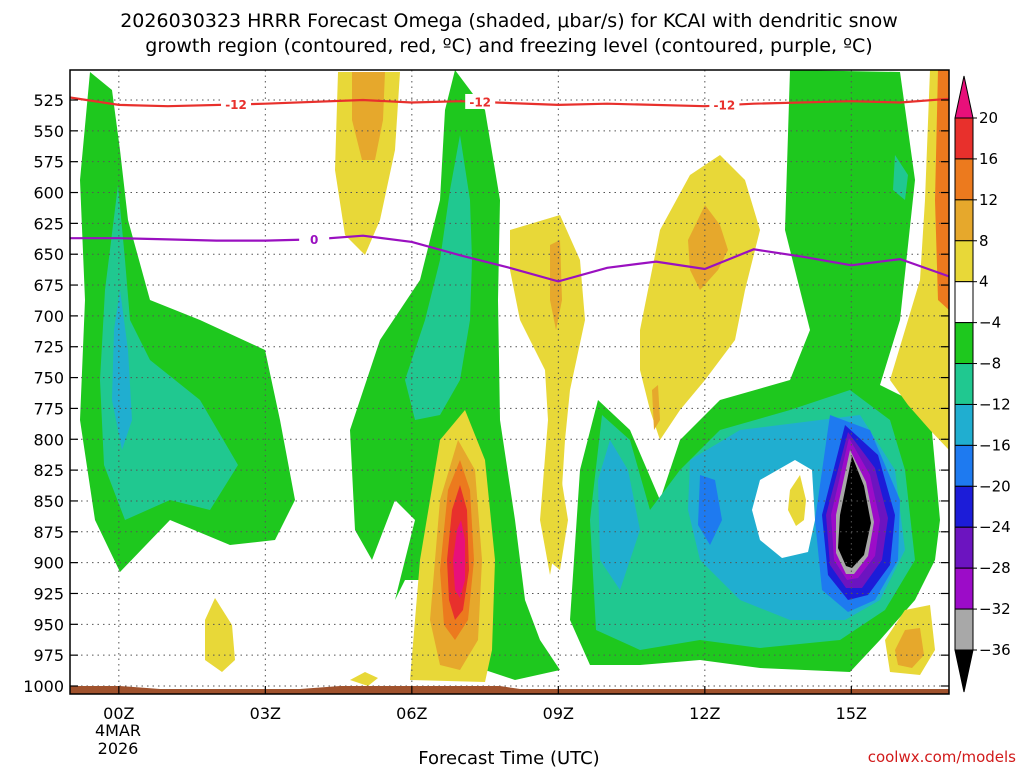  What do you see at coordinates (988, 118) in the screenshot?
I see `colorbar-label: 20` at bounding box center [988, 118].